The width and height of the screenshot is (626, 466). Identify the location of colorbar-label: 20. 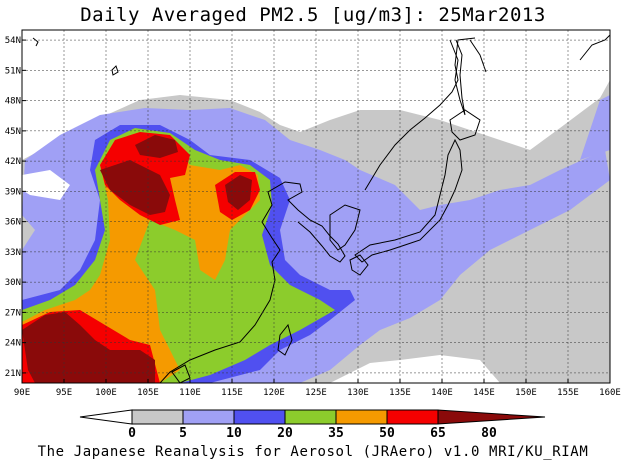
(285, 433).